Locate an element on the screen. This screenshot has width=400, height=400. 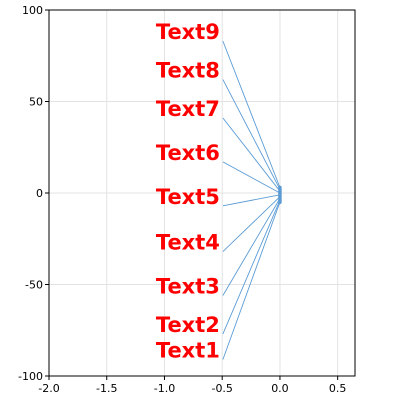
y-tick-label: -100 is located at coordinates (30, 376).